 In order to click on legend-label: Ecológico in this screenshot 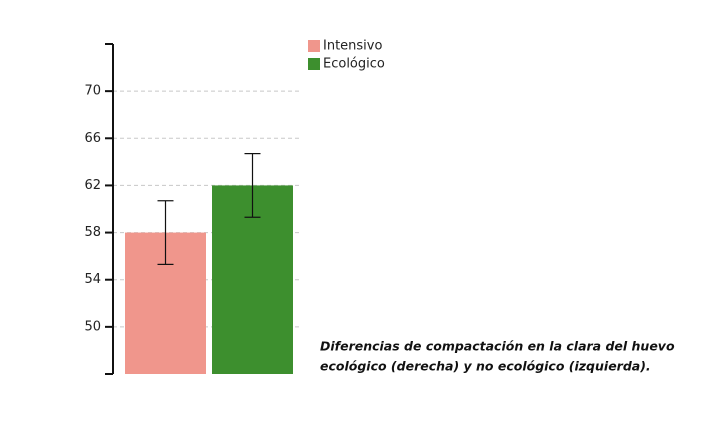, I will do `click(354, 64)`.